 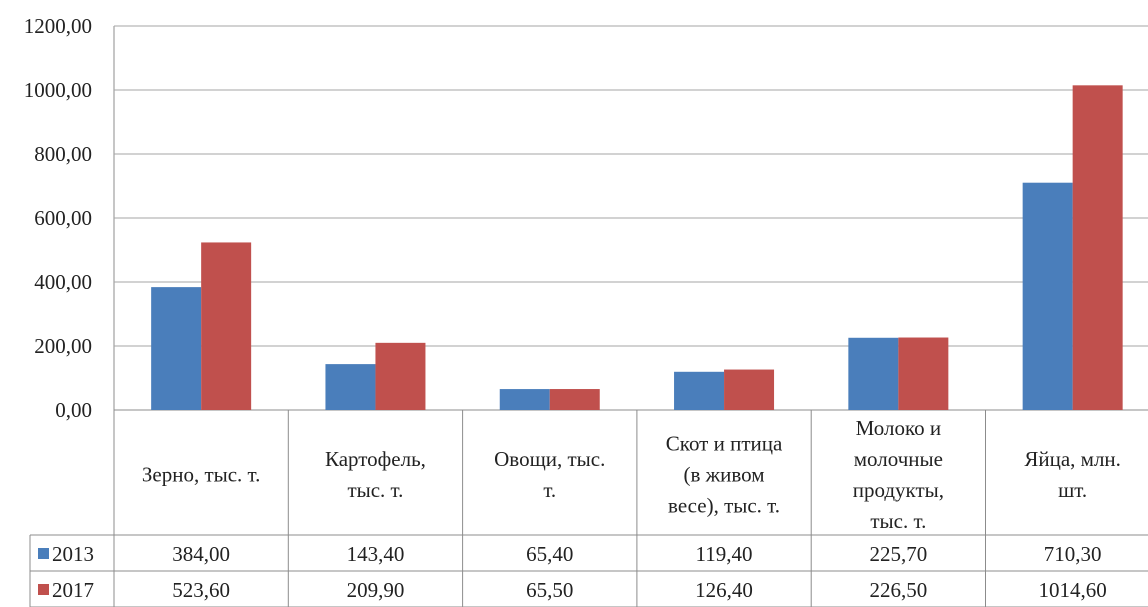 I want to click on legend-swatch-2013, so click(x=43, y=553).